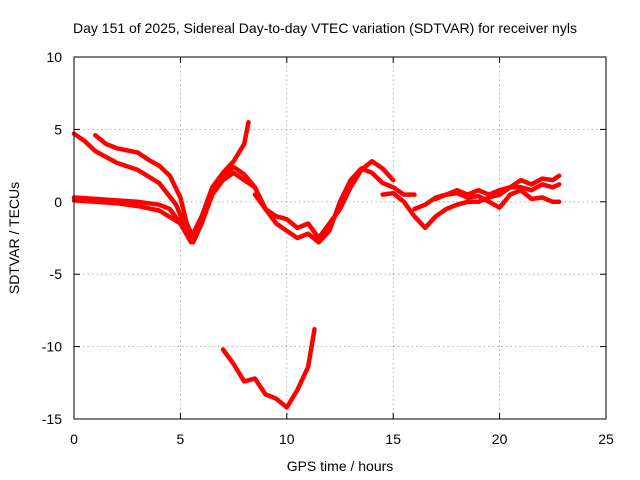 The height and width of the screenshot is (480, 640). I want to click on y-tick-label: -15, so click(52, 419).